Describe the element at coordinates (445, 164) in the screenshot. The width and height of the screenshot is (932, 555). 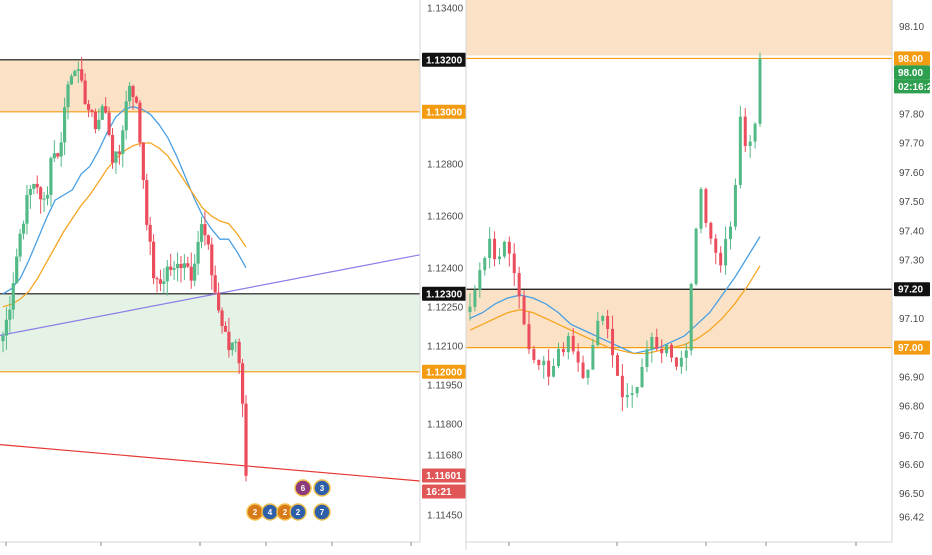
I see `price-tick-label: 1.12800` at that location.